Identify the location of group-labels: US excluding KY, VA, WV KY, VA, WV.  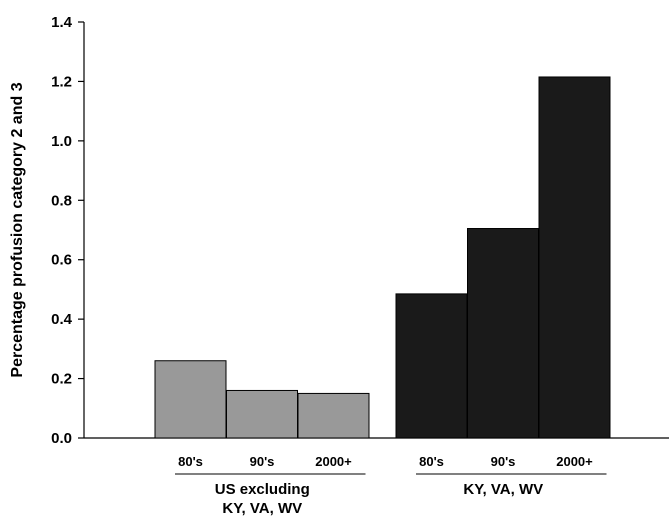
(391, 495).